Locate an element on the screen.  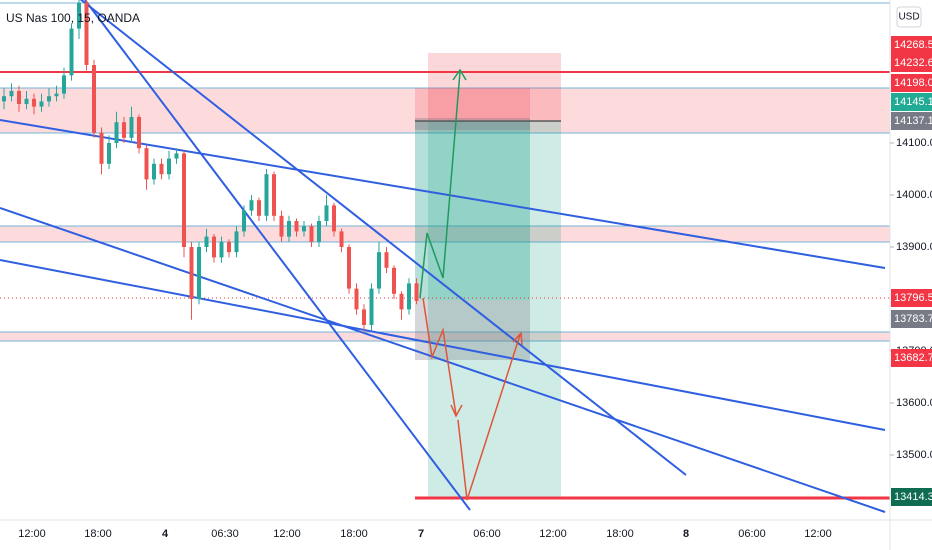
price-label: 14268.5 is located at coordinates (913, 45).